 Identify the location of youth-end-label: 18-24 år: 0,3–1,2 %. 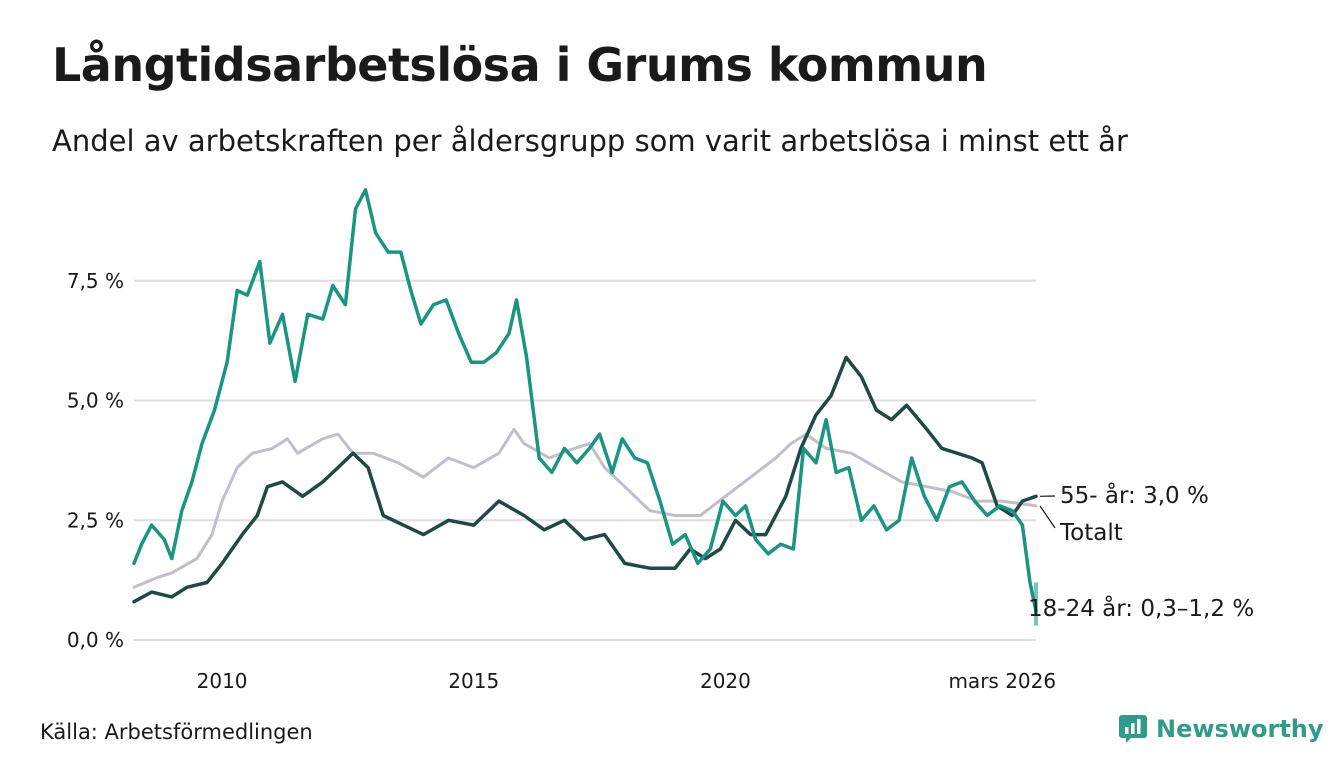
(1141, 608).